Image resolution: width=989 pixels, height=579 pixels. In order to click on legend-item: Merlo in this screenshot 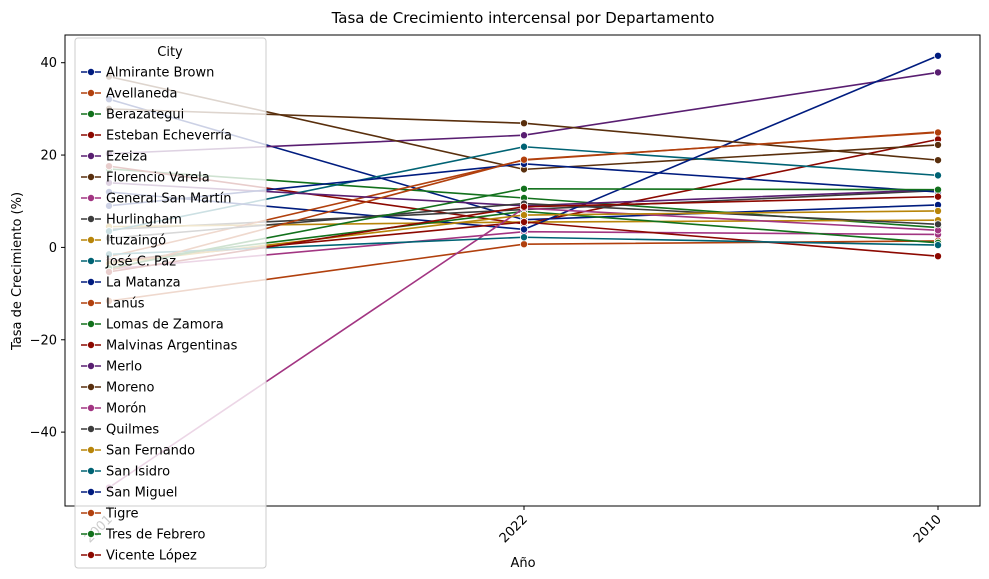, I will do `click(111, 367)`.